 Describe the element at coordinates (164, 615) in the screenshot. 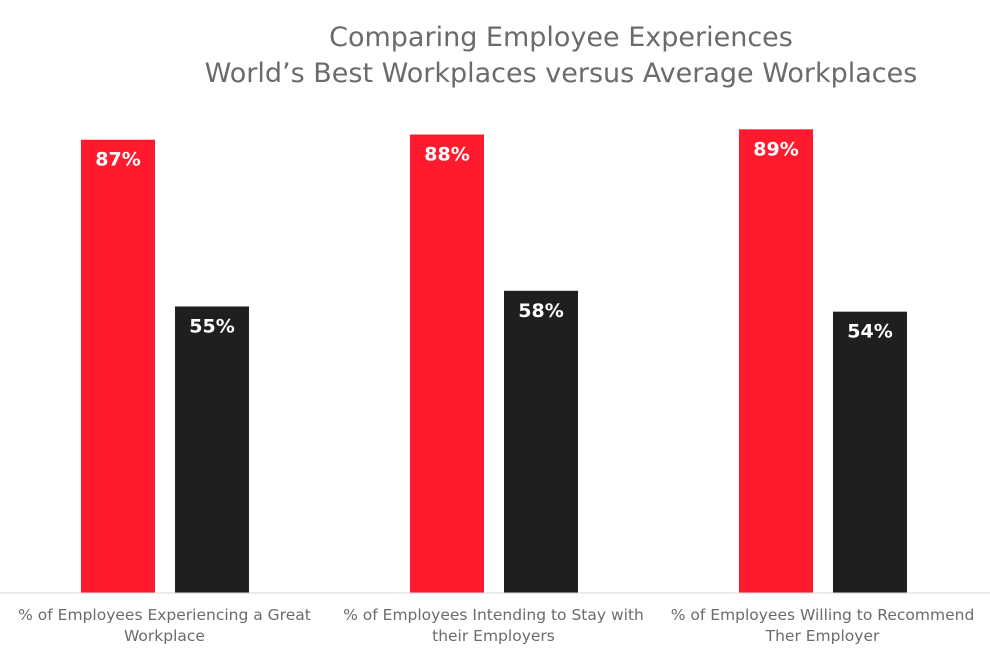

I see `category-label-1-line-1: % of Employees Experiencing a Great` at that location.